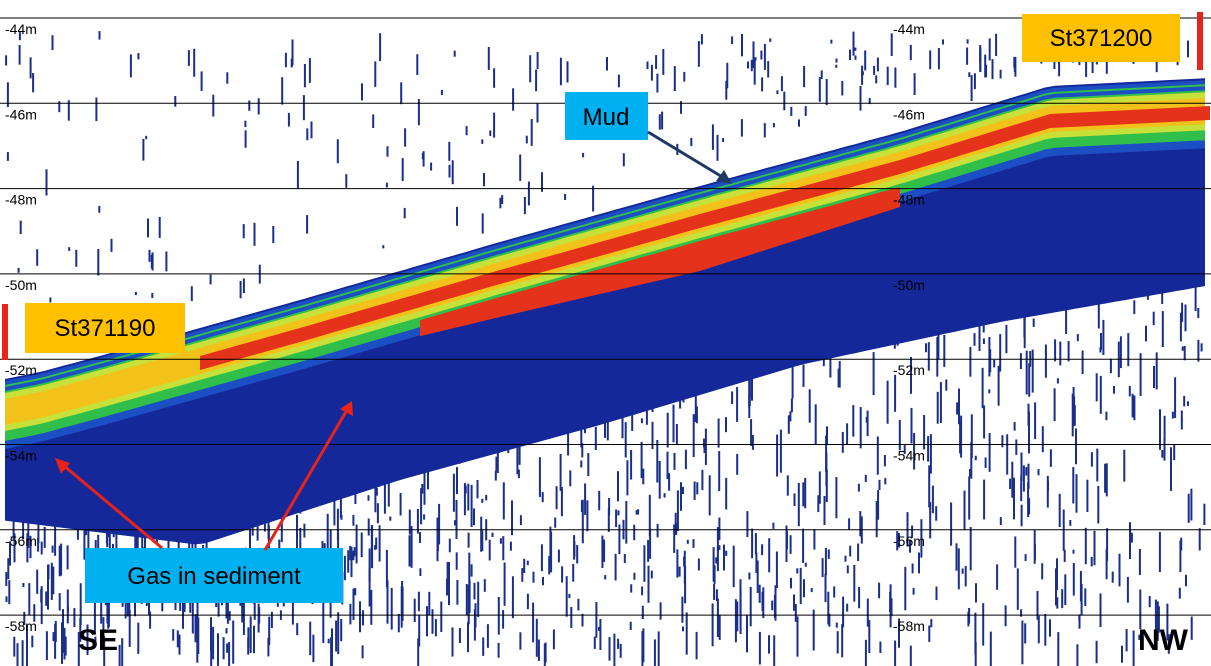 The image size is (1211, 666). What do you see at coordinates (1101, 38) in the screenshot?
I see `station-box` at bounding box center [1101, 38].